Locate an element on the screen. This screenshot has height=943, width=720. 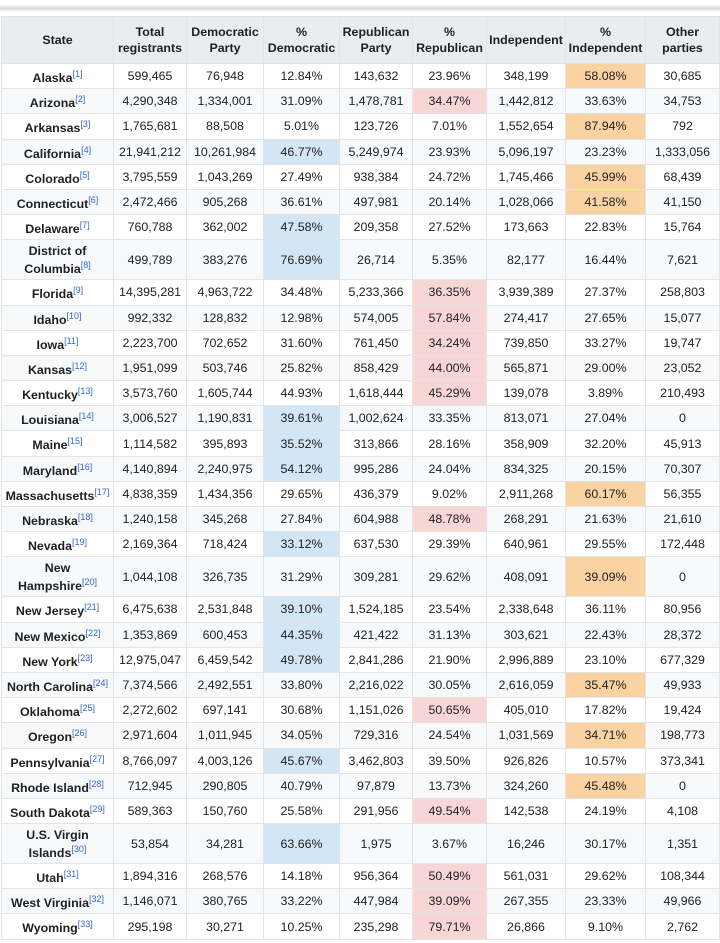
state-name-link: Connecticut is located at coordinates (52, 204).